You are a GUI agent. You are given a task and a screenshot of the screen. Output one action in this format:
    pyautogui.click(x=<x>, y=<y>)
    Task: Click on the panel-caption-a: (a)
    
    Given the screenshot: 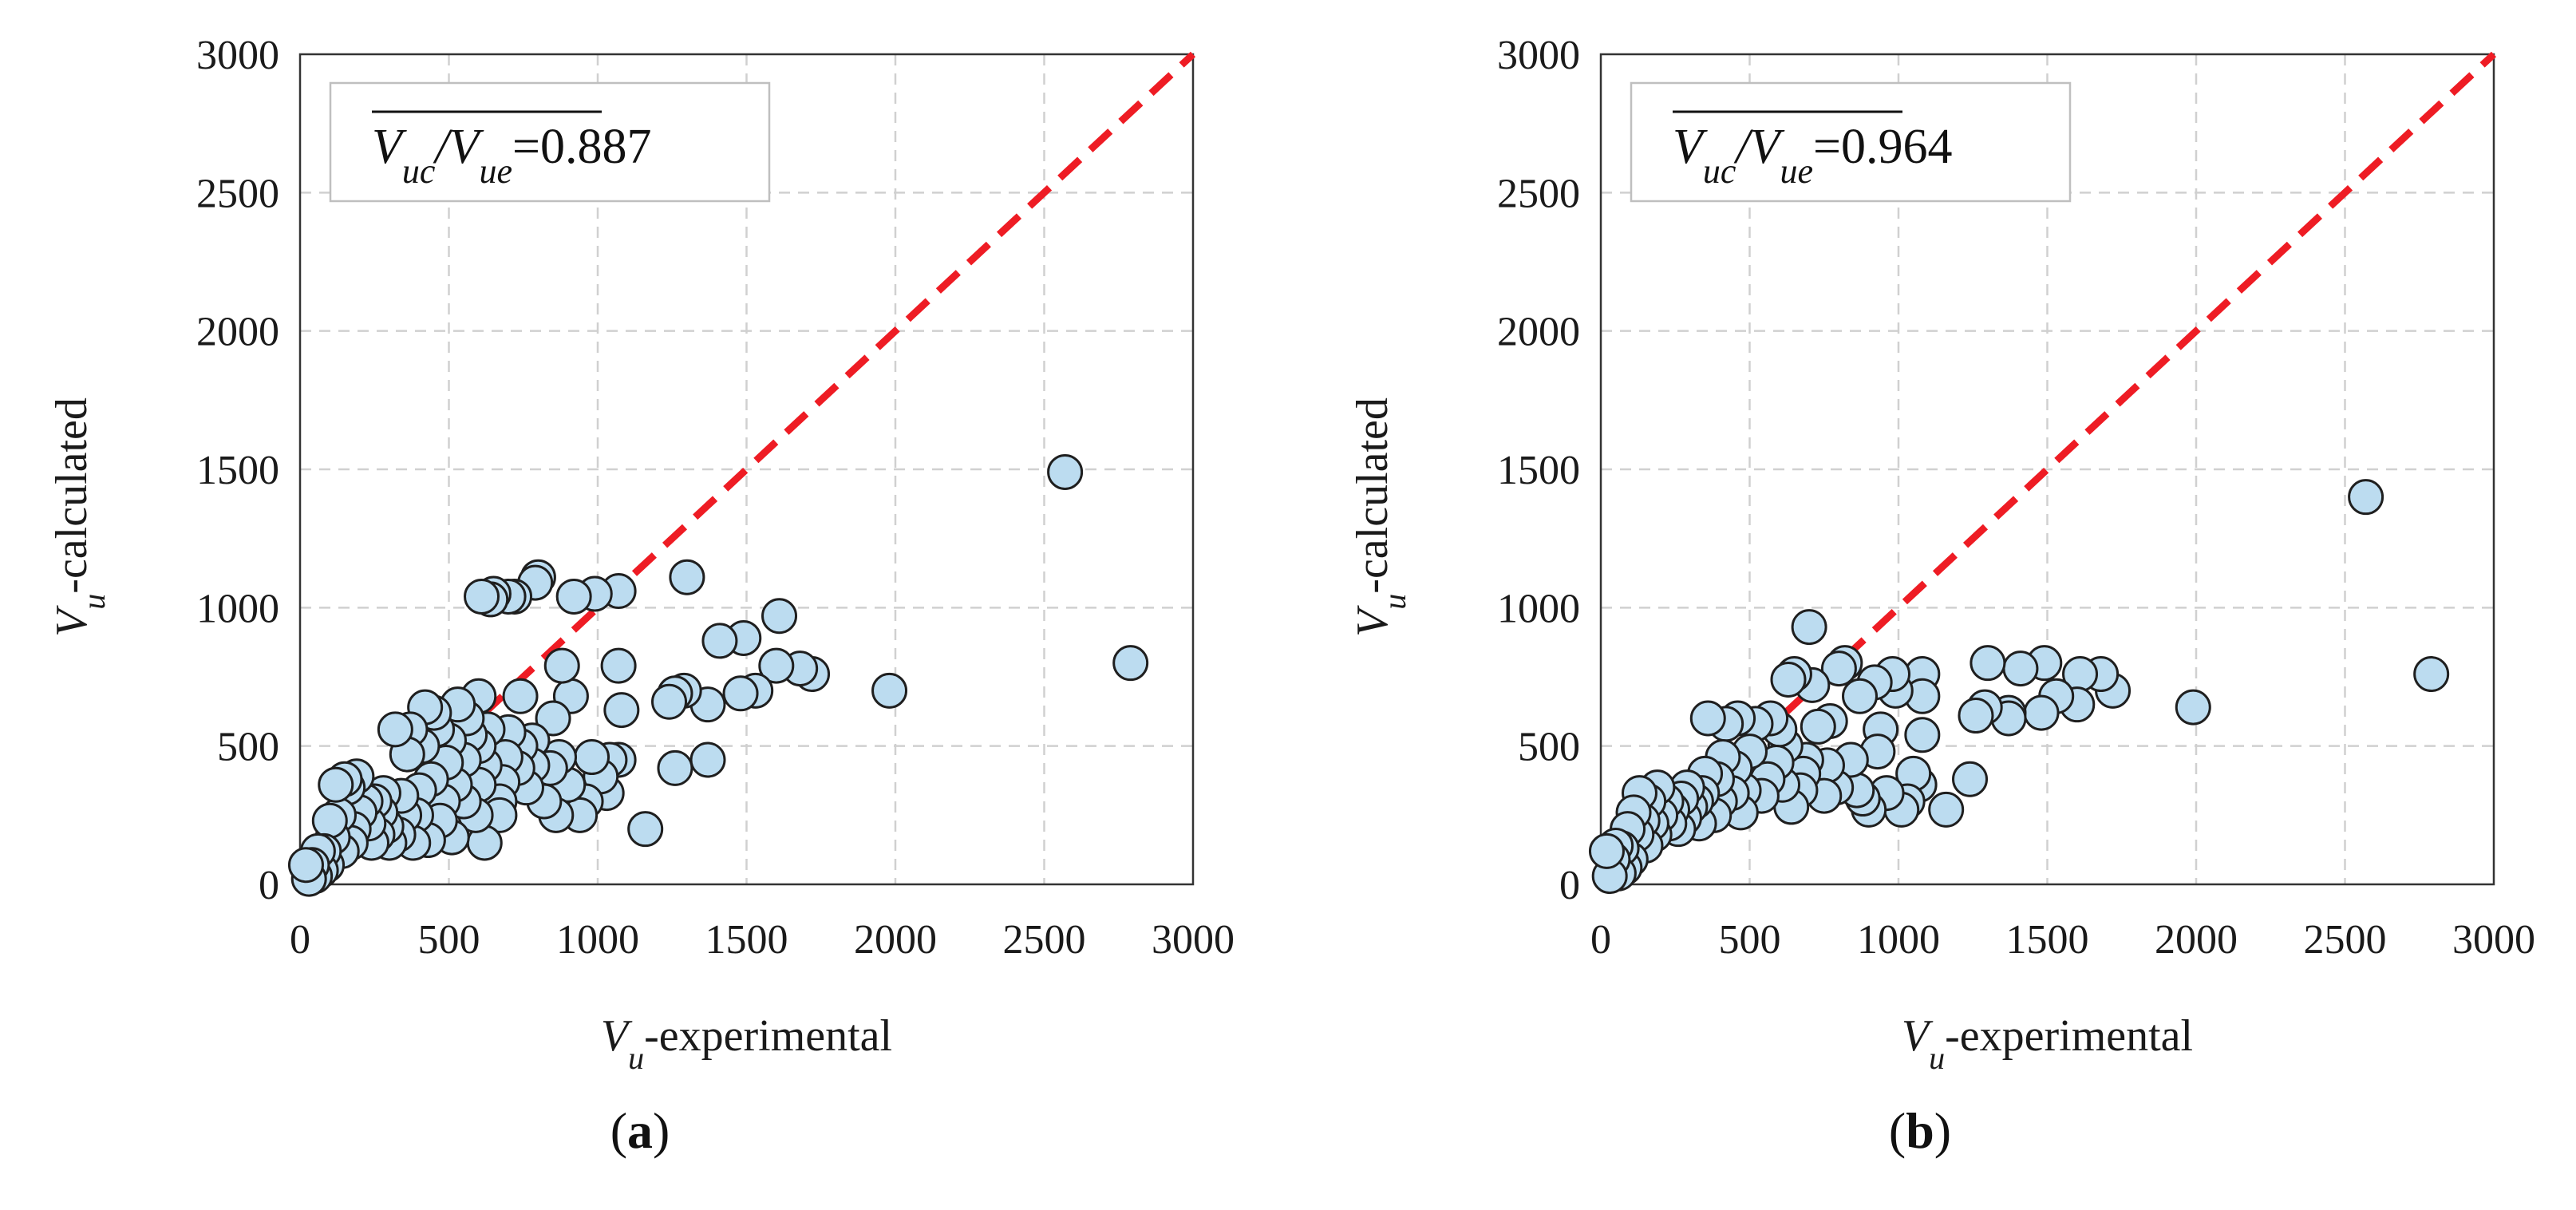 What is the action you would take?
    pyautogui.click(x=640, y=1130)
    